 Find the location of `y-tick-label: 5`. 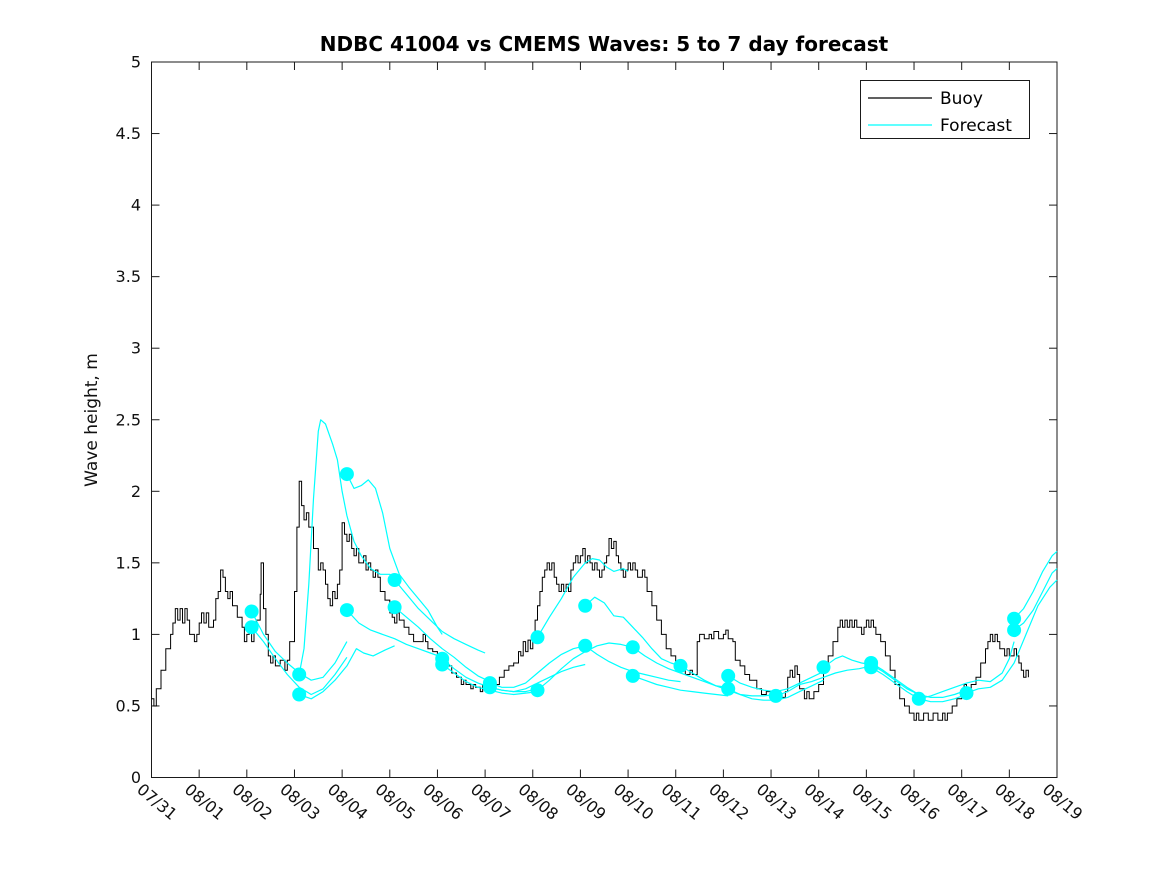

y-tick-label: 5 is located at coordinates (136, 62).